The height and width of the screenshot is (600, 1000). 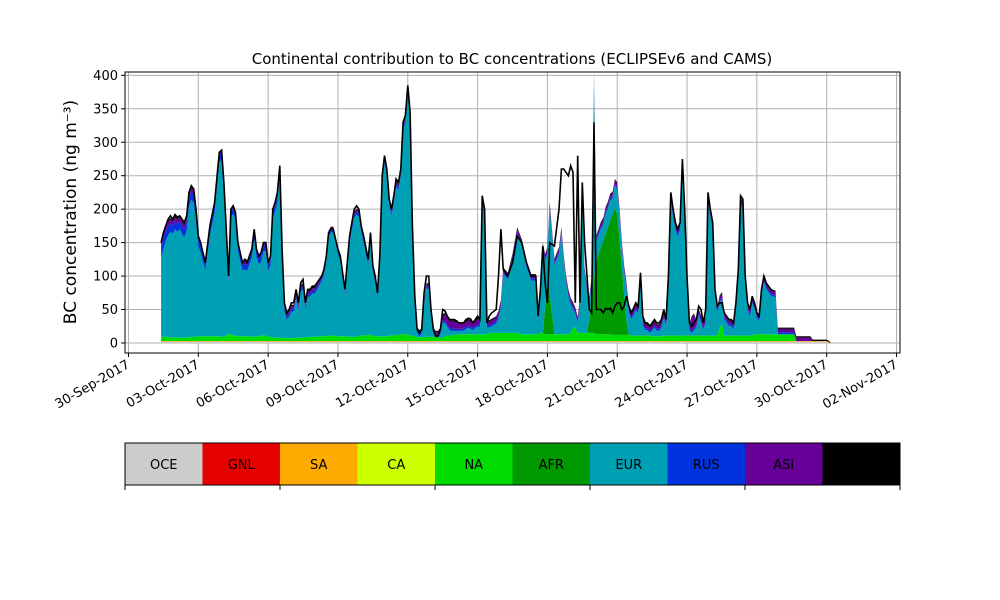 I want to click on legend-label-asi: ASI, so click(x=783, y=465).